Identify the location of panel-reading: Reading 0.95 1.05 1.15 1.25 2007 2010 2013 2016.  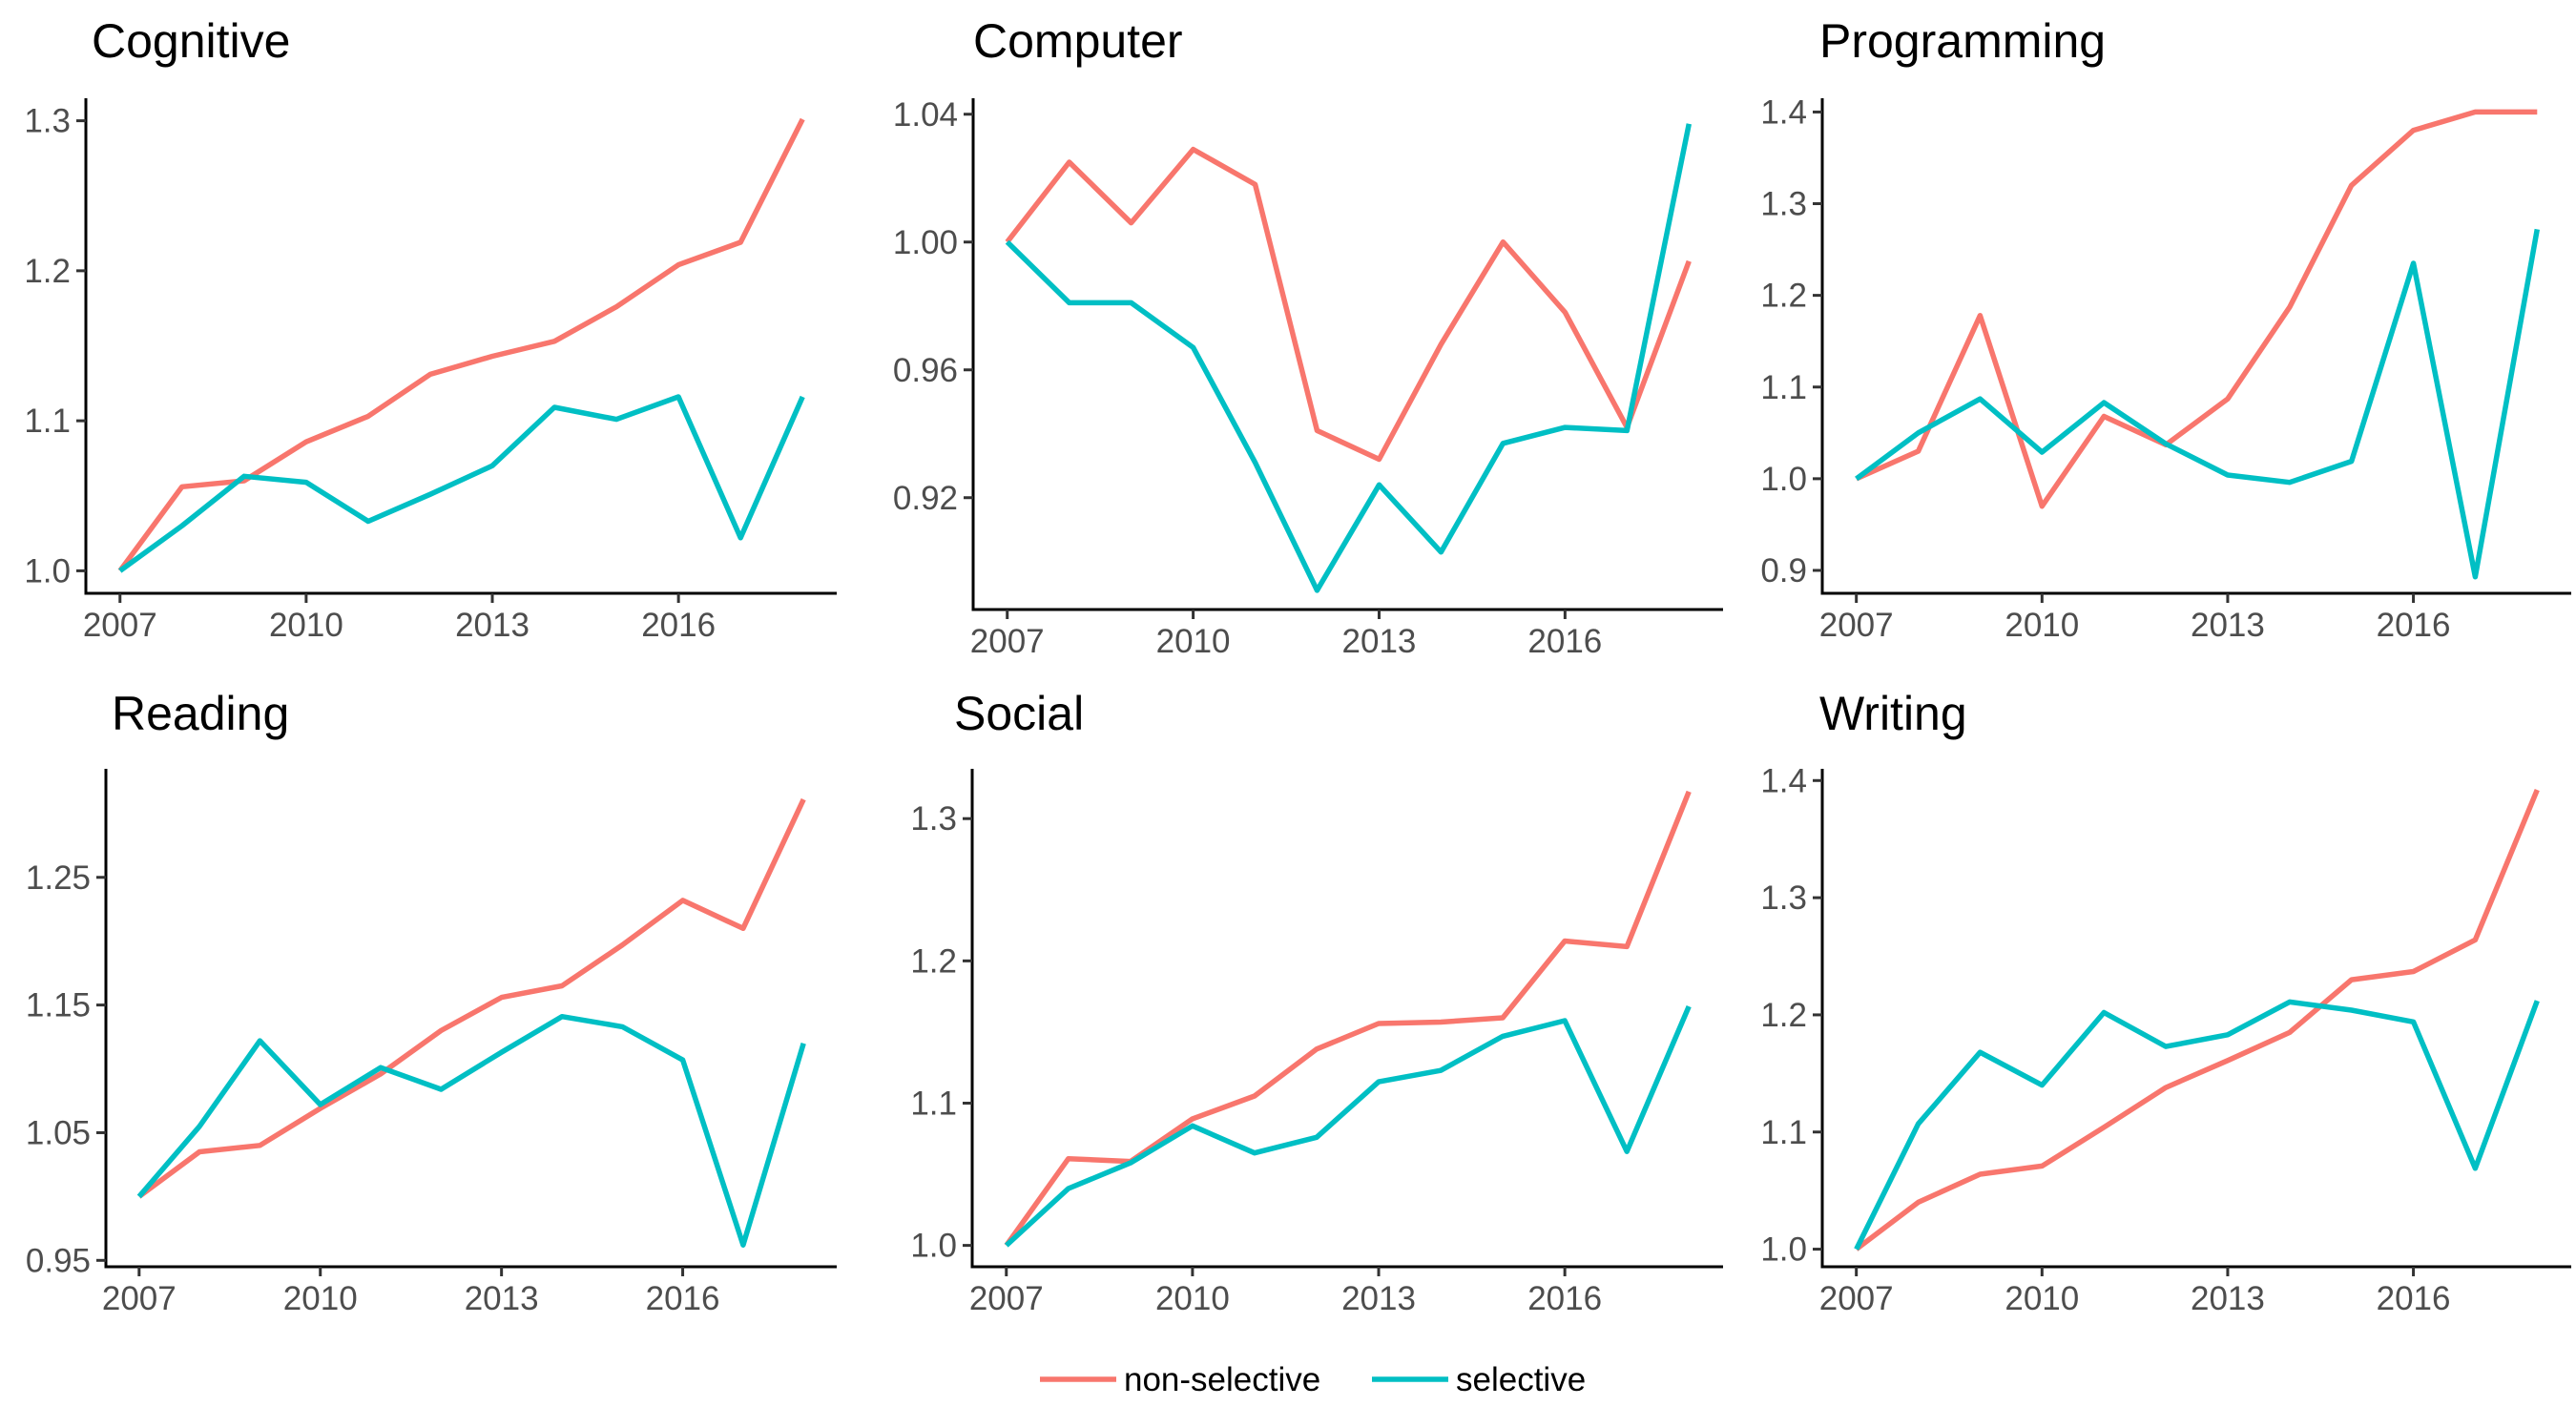
(431, 1002).